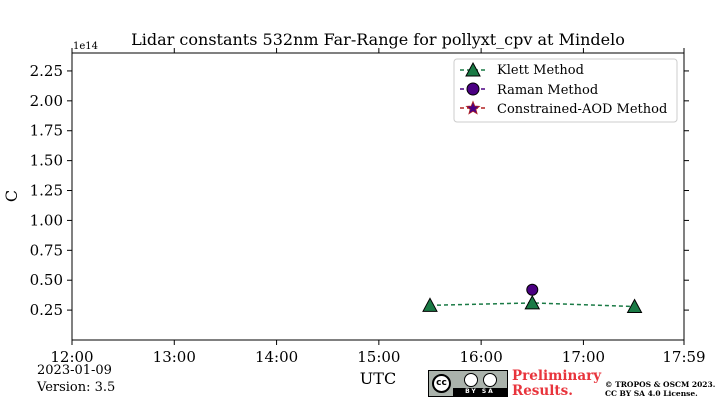 The height and width of the screenshot is (400, 720). What do you see at coordinates (660, 384) in the screenshot?
I see `copyright-line-1: © TROPOS & OSCM 2023.` at bounding box center [660, 384].